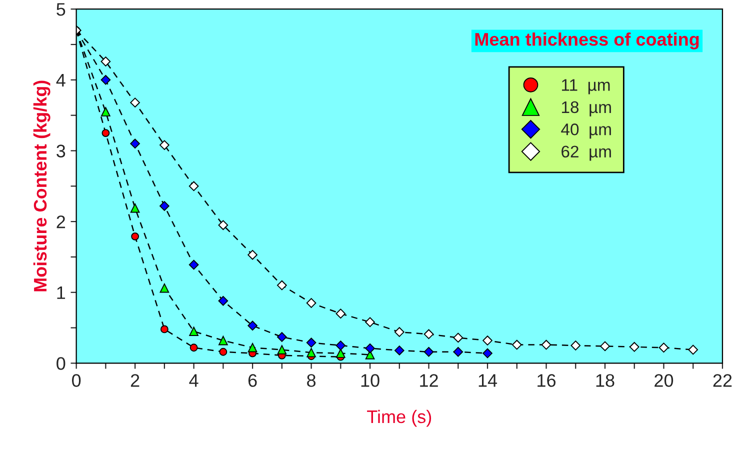 The height and width of the screenshot is (454, 741). Describe the element at coordinates (587, 41) in the screenshot. I see `legend-title: Mean thickness of coating` at that location.